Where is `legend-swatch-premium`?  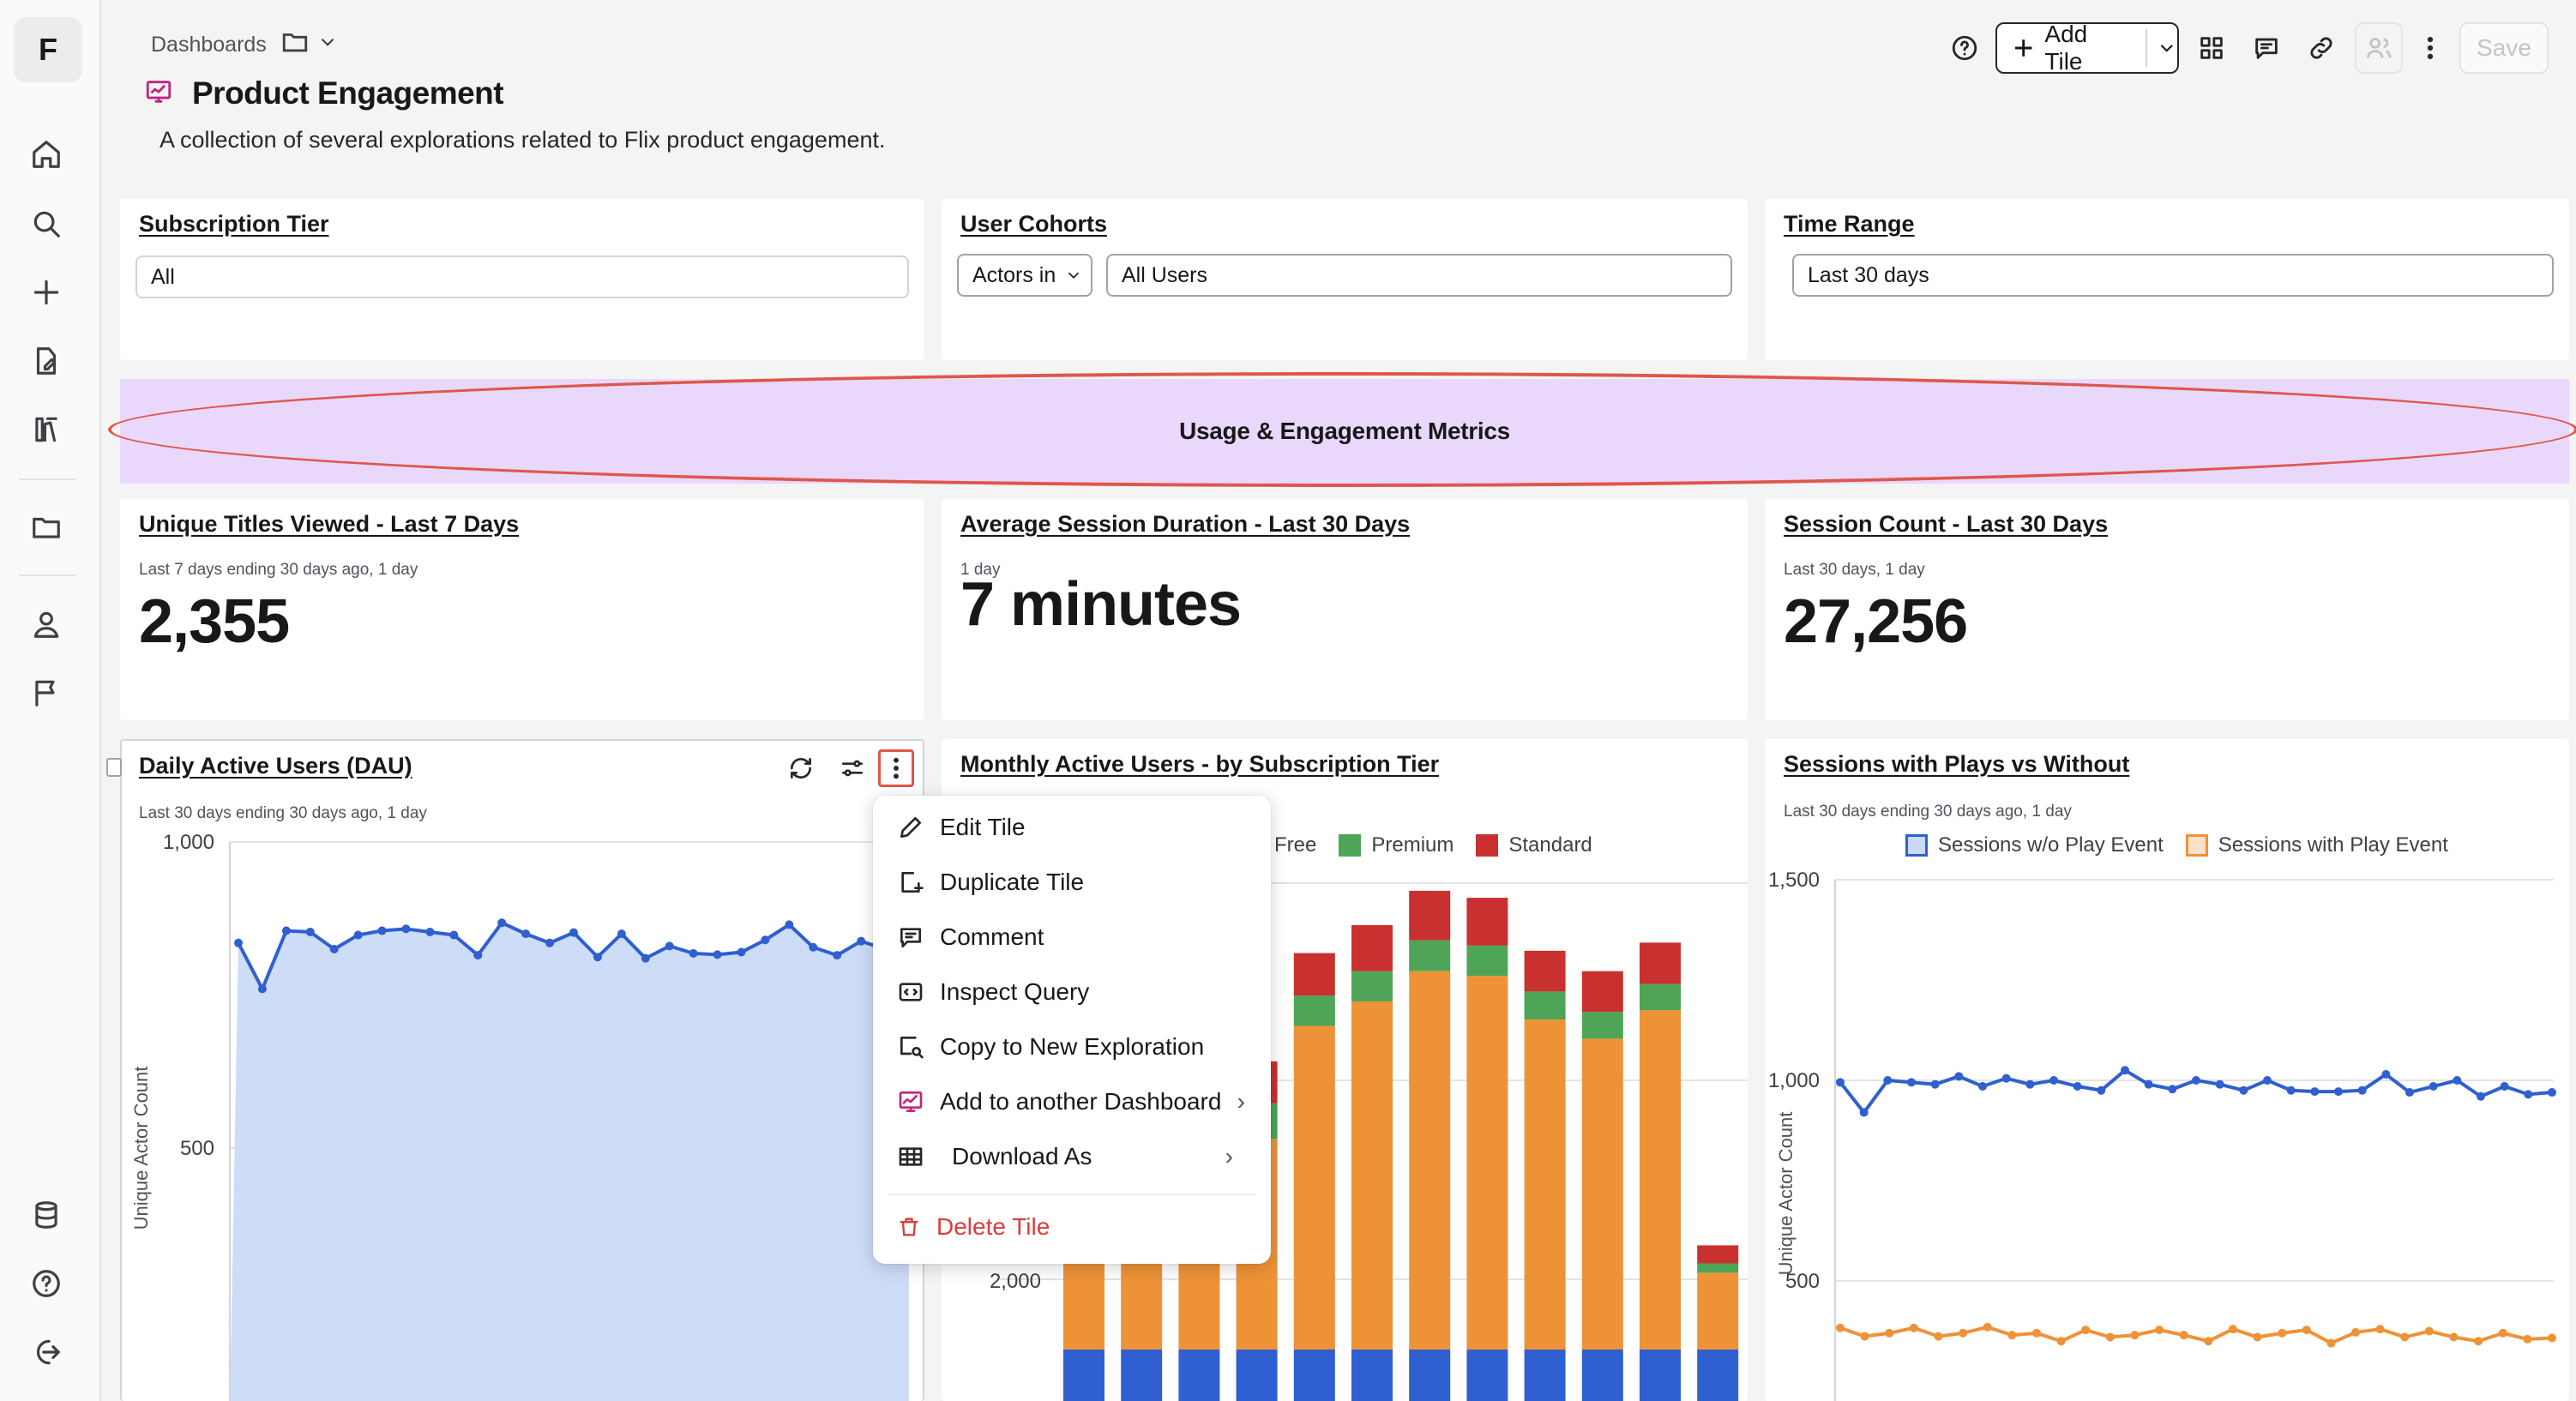
legend-swatch-premium is located at coordinates (1350, 845).